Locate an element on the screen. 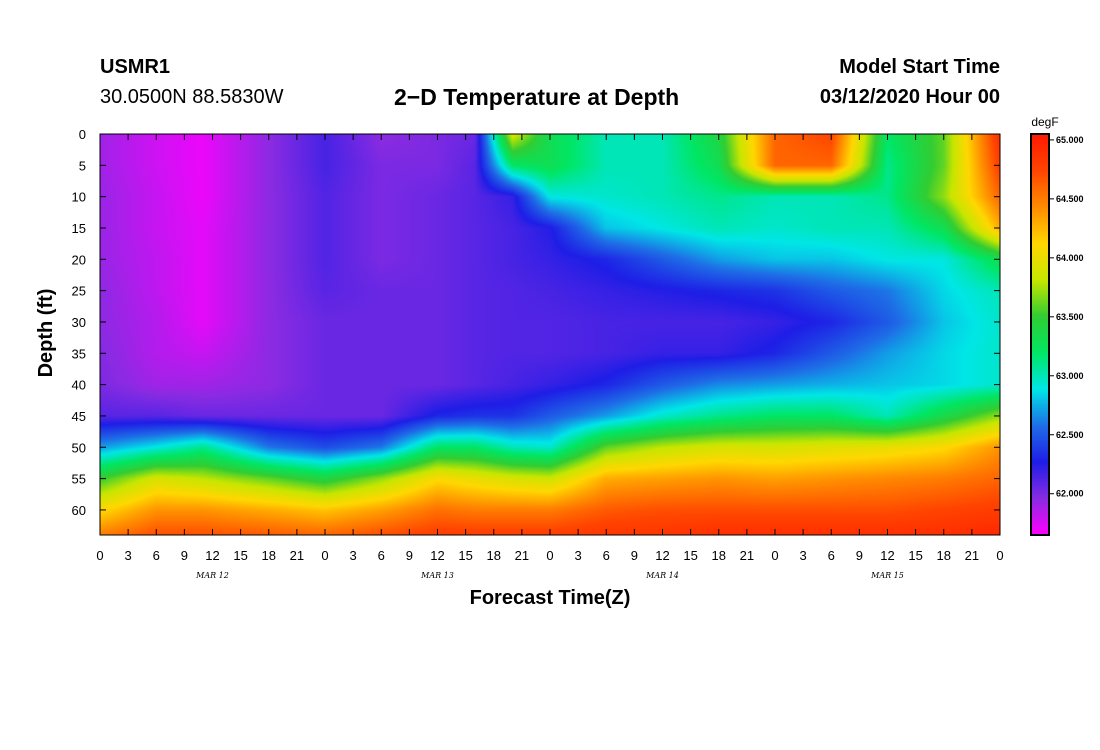  x-day-label: MAR 15 is located at coordinates (887, 575).